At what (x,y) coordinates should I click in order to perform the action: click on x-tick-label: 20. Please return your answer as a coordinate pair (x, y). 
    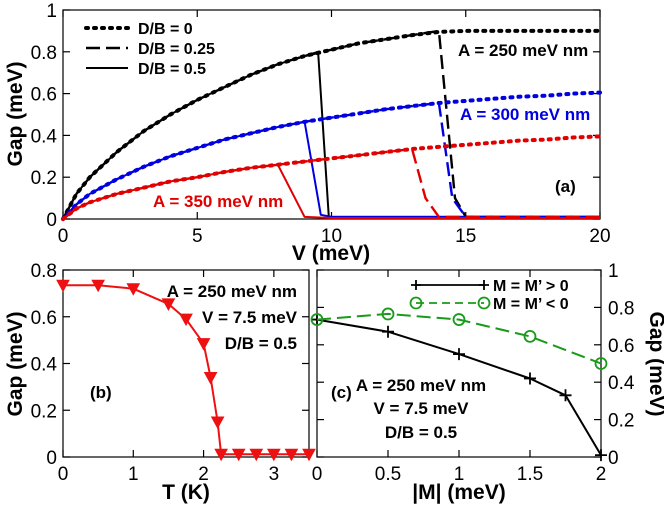
    Looking at the image, I should click on (599, 236).